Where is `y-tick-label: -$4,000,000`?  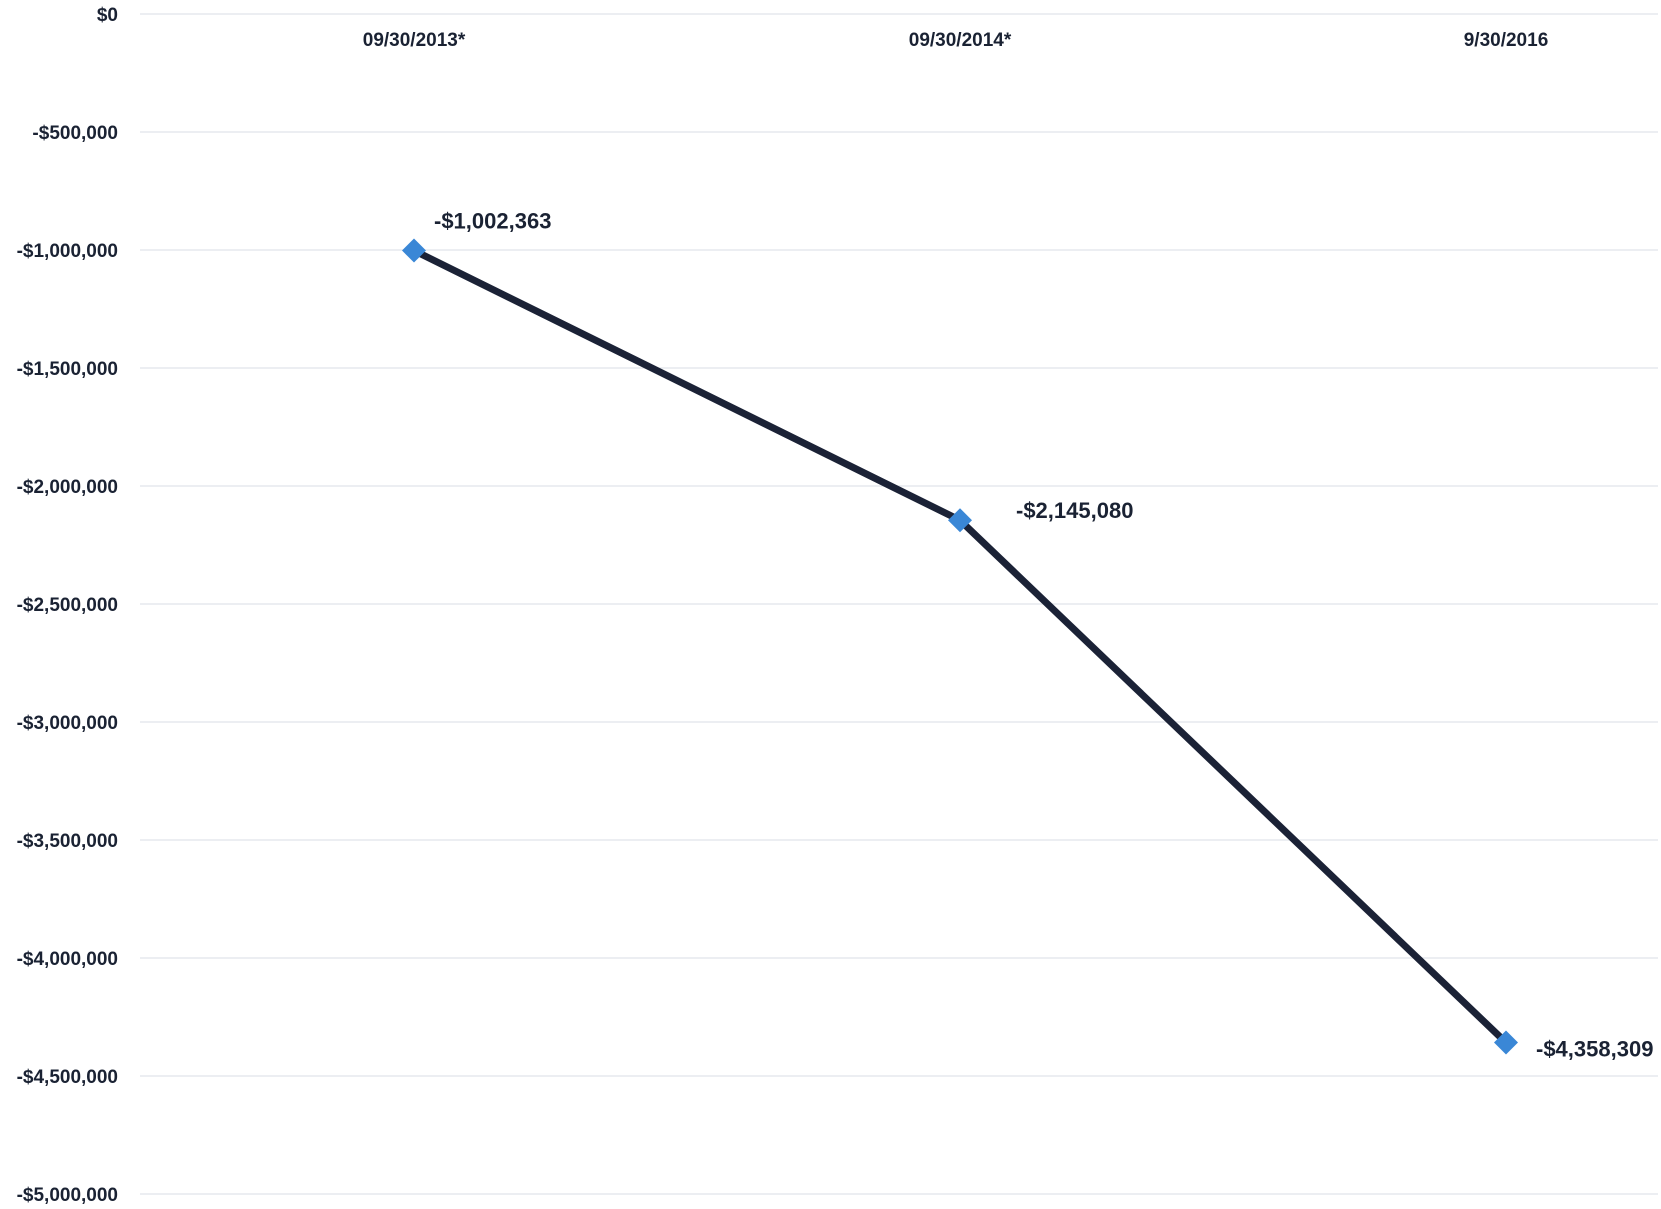
y-tick-label: -$4,000,000 is located at coordinates (67, 959).